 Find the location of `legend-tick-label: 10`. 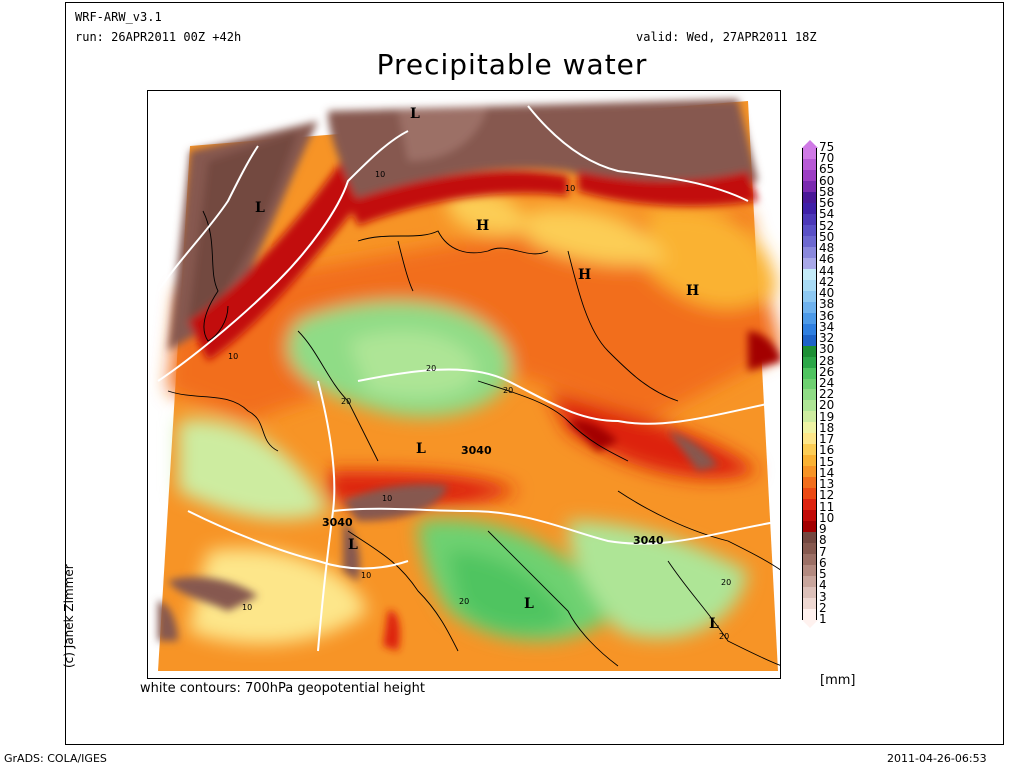

legend-tick-label: 10 is located at coordinates (827, 517).